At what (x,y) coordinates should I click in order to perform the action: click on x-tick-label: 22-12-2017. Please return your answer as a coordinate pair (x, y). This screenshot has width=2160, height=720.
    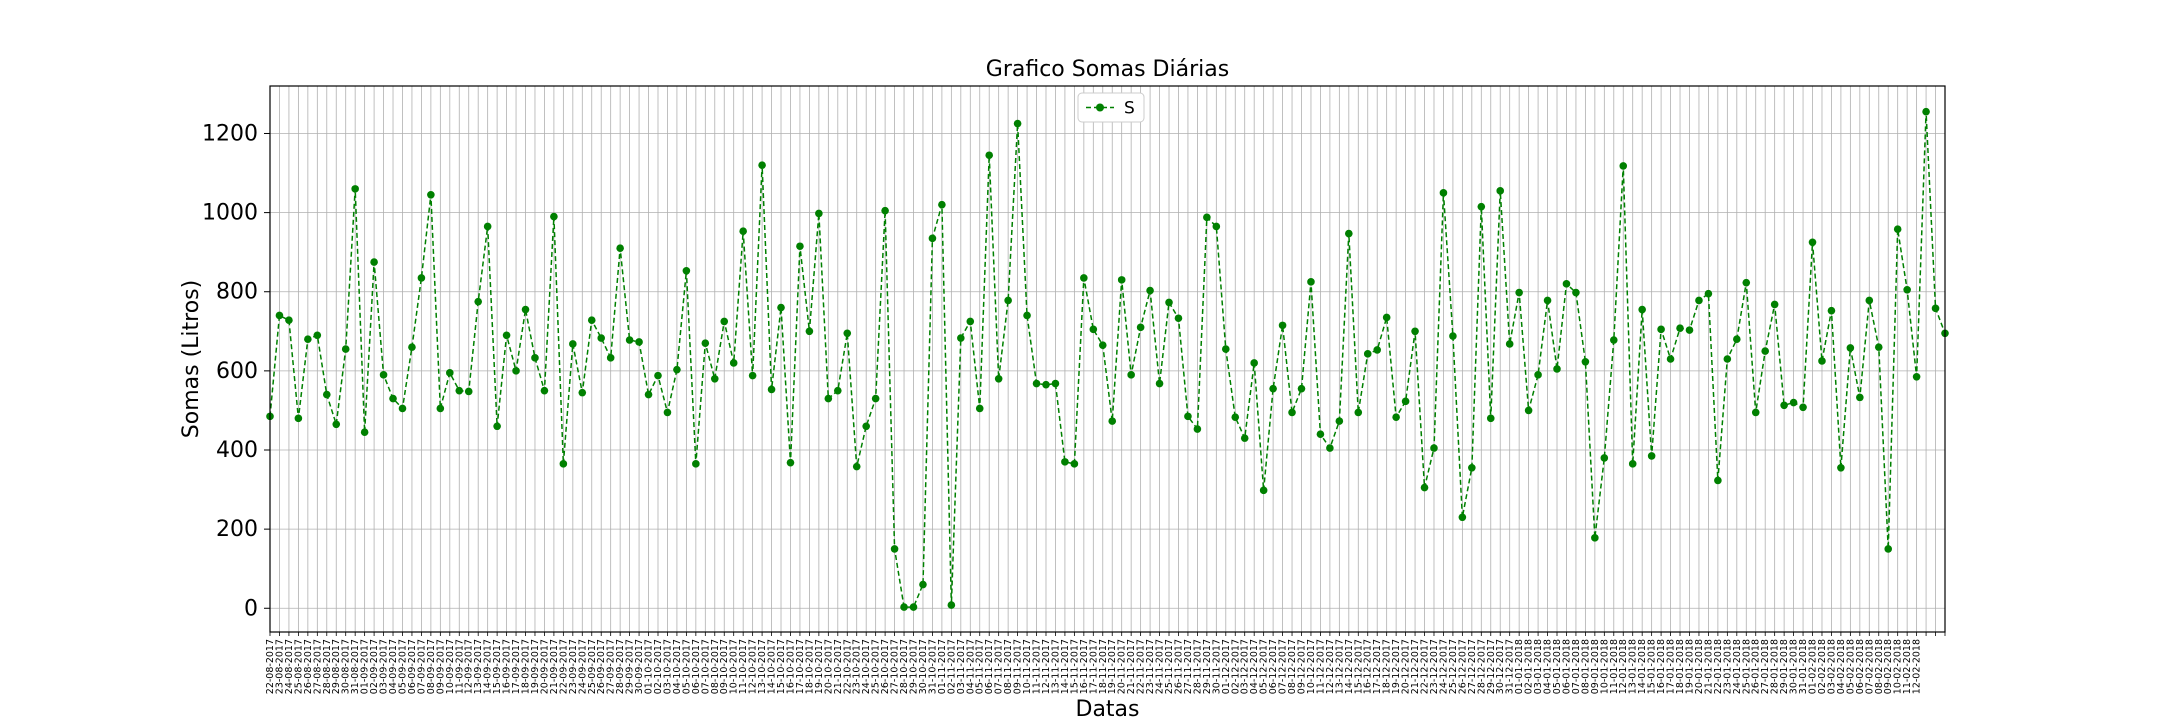
    Looking at the image, I should click on (1425, 666).